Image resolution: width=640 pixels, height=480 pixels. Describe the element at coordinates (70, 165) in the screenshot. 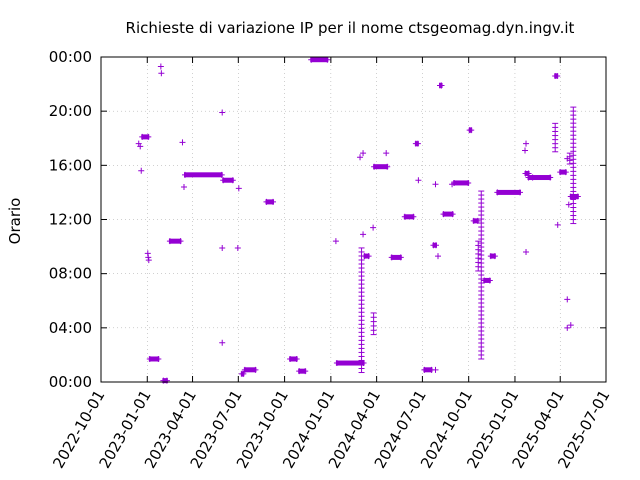

I see `y-tick-label: 16:00` at that location.